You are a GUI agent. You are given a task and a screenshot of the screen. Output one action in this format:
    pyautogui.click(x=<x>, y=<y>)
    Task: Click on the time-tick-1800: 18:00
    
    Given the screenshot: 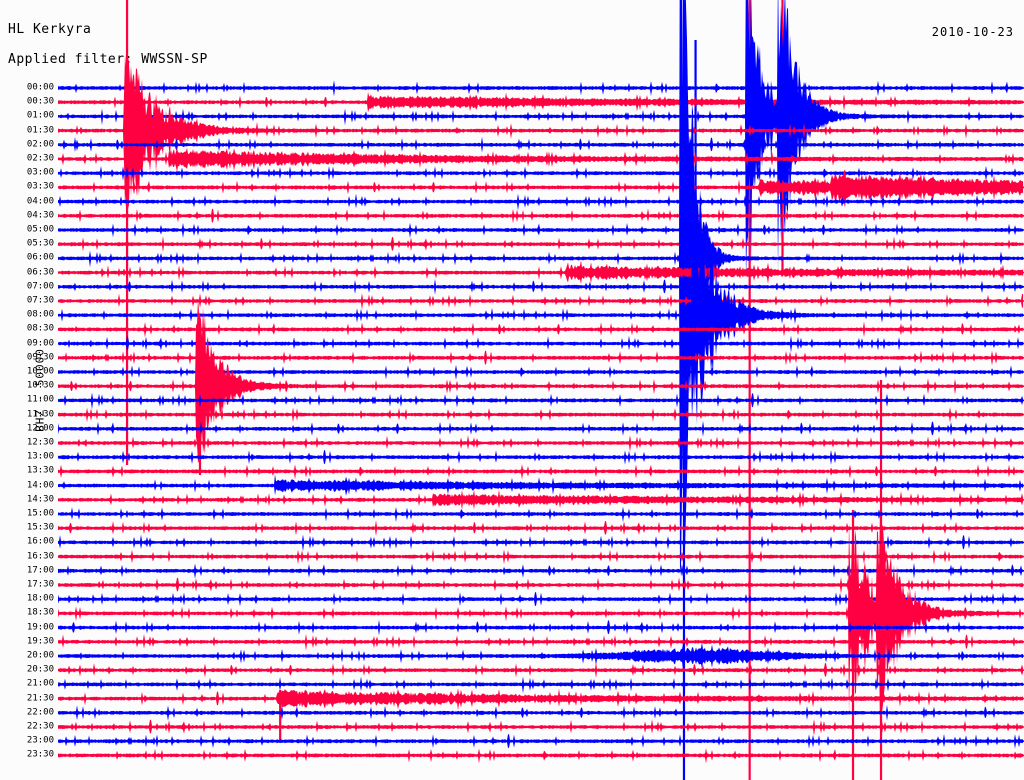 What is the action you would take?
    pyautogui.click(x=40, y=598)
    